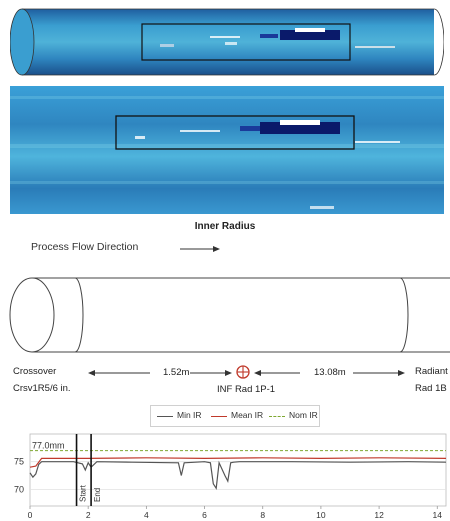  What do you see at coordinates (225, 226) in the screenshot?
I see `scan-caption: Inner Radius` at bounding box center [225, 226].